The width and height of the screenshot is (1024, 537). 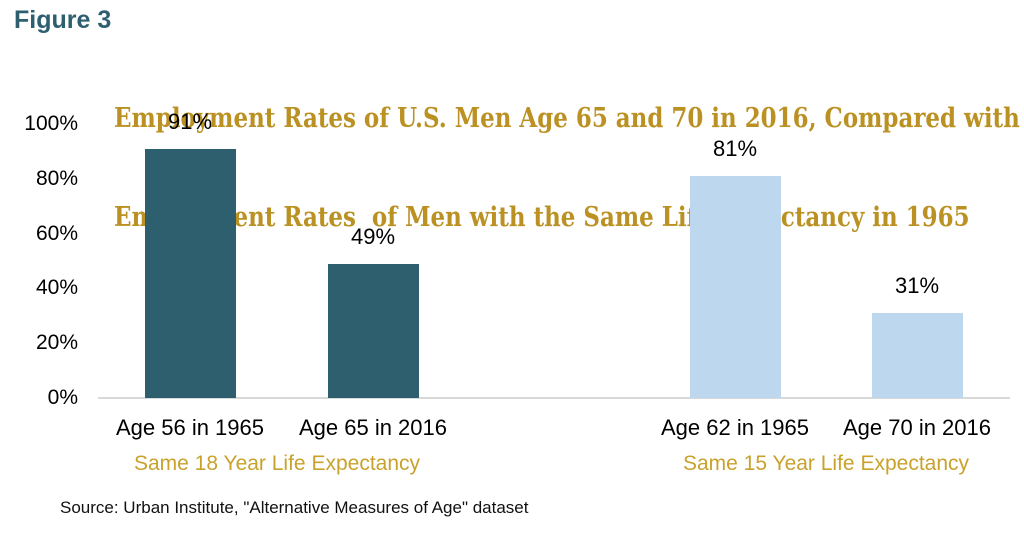 What do you see at coordinates (190, 427) in the screenshot?
I see `category-label: Age 56 in 1965` at bounding box center [190, 427].